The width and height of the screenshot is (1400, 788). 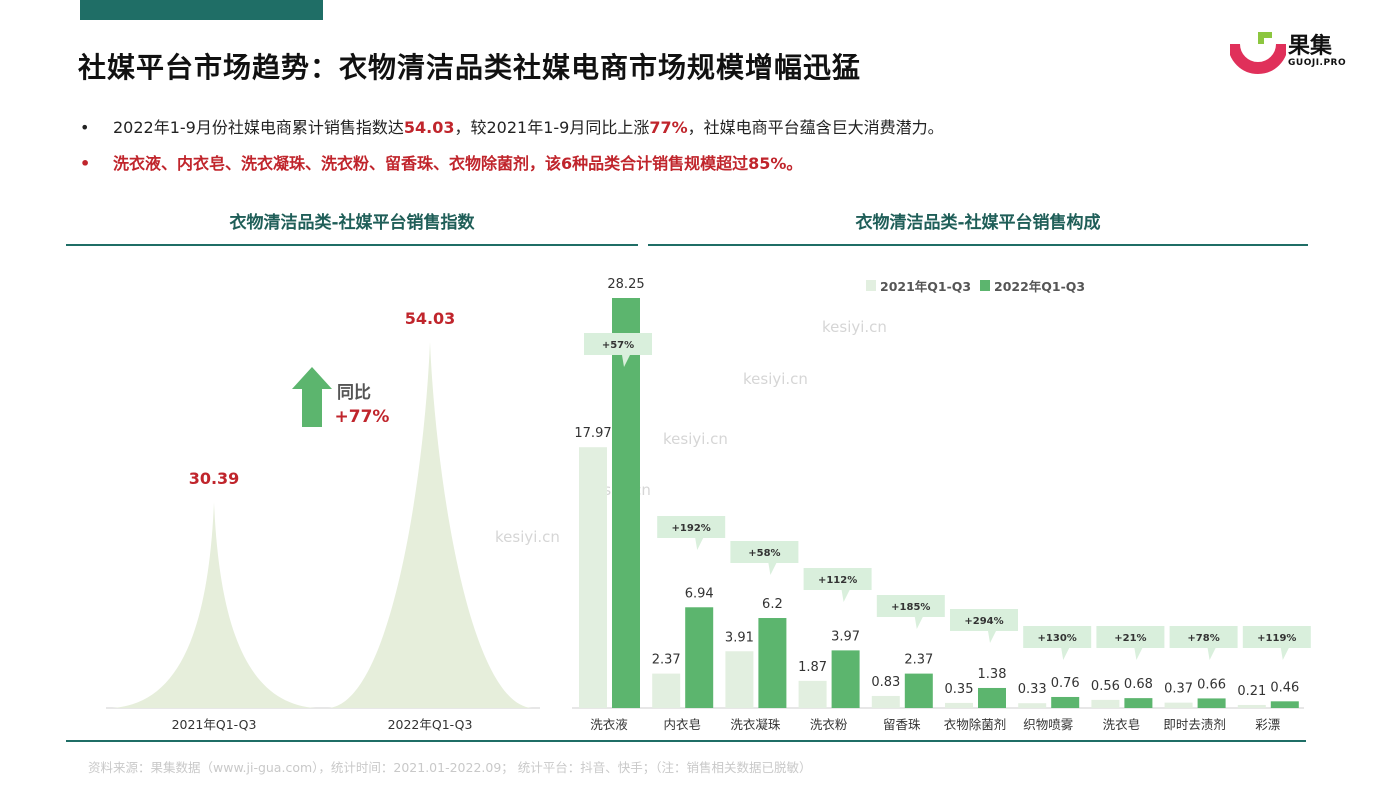 I want to click on bar-2021-value-label: 0.33, so click(x=1032, y=689).